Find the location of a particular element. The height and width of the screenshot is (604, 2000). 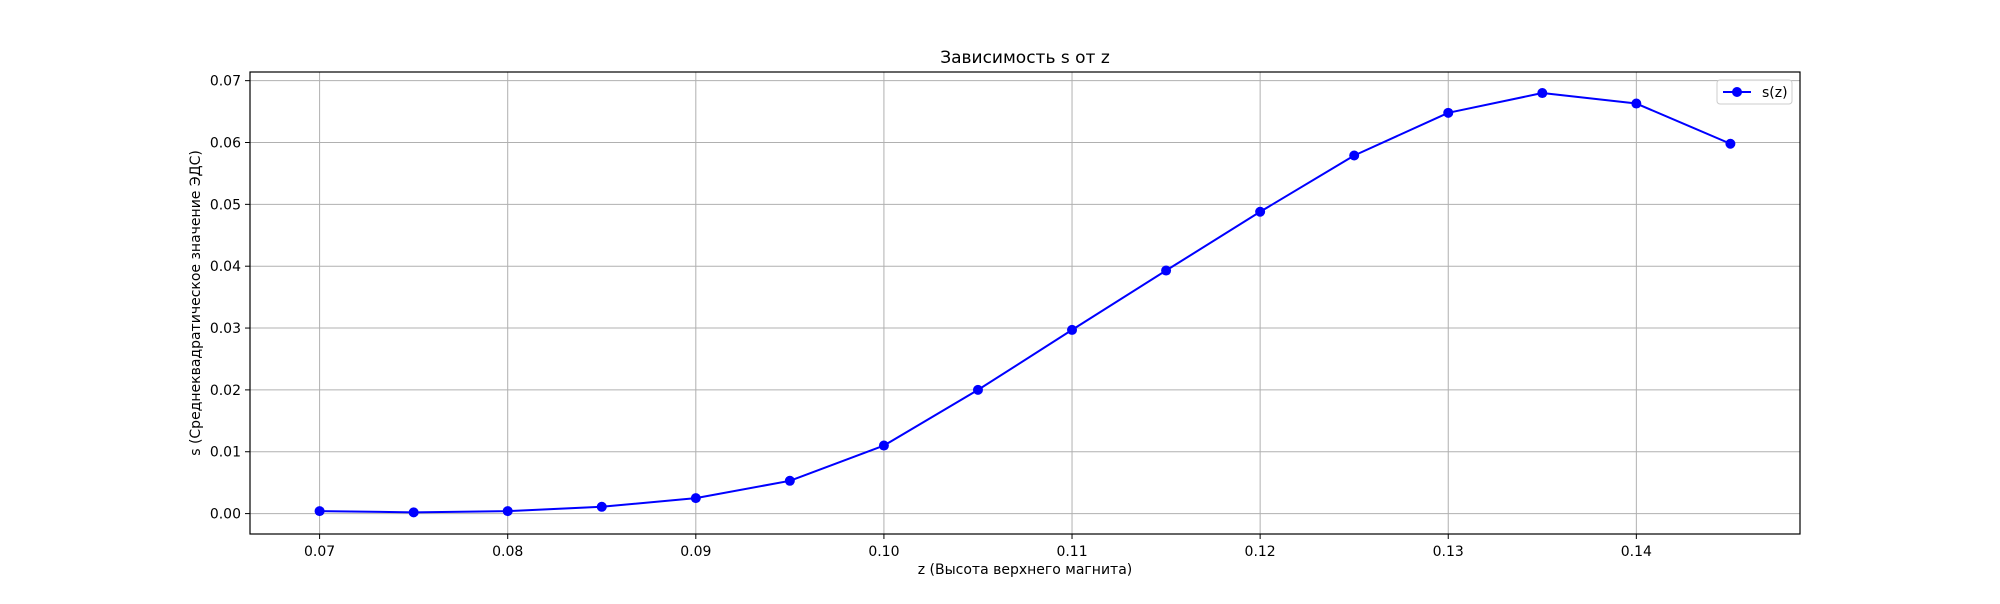

y-tick-label: 0.05 is located at coordinates (225, 205).